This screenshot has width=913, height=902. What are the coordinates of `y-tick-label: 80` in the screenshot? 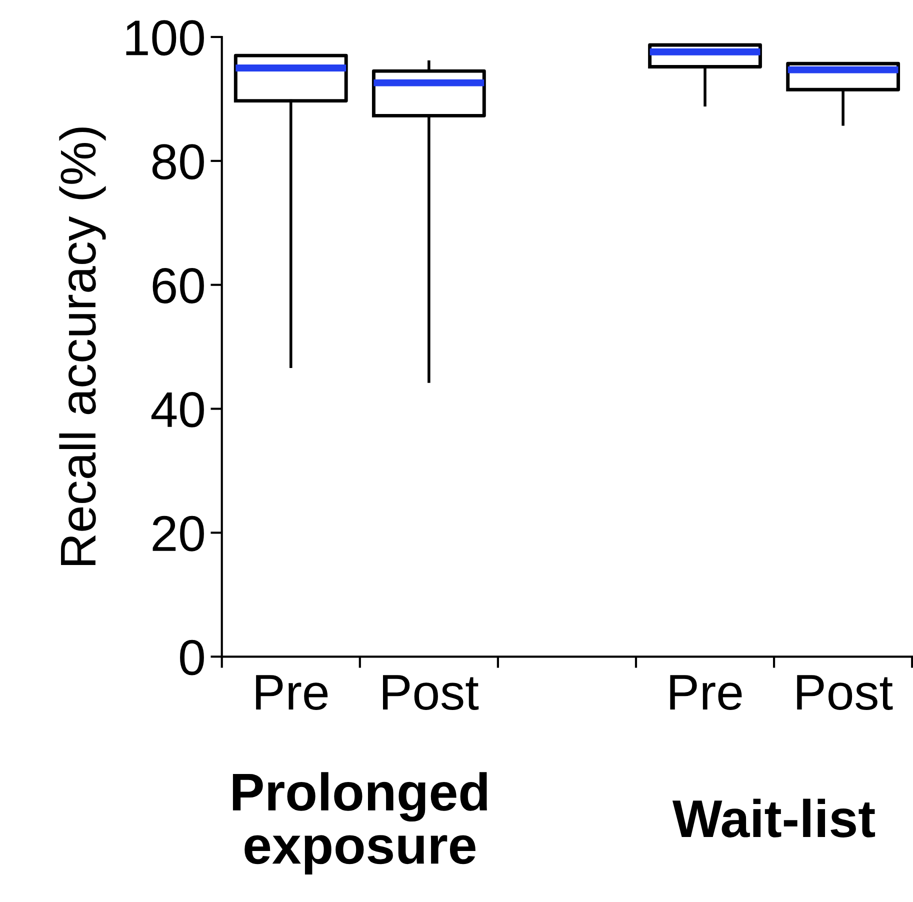 It's located at (178, 162).